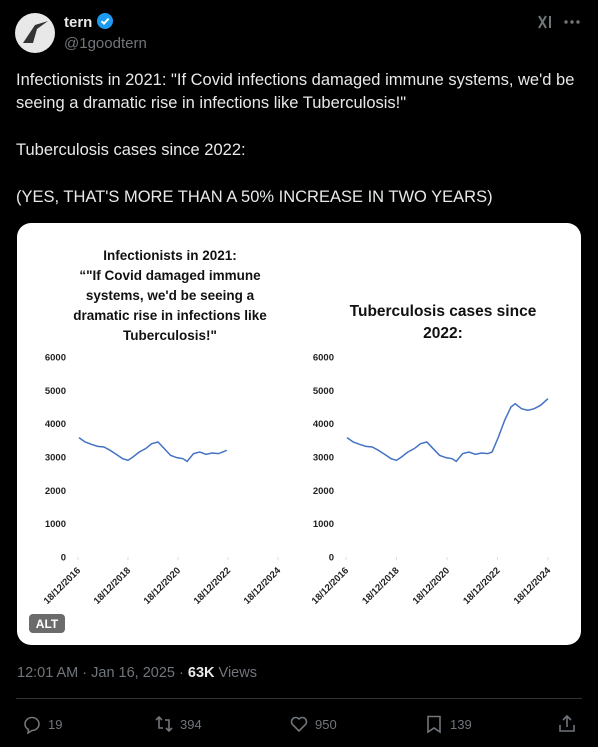 The height and width of the screenshot is (747, 598). What do you see at coordinates (313, 724) in the screenshot?
I see `like-button: 950` at bounding box center [313, 724].